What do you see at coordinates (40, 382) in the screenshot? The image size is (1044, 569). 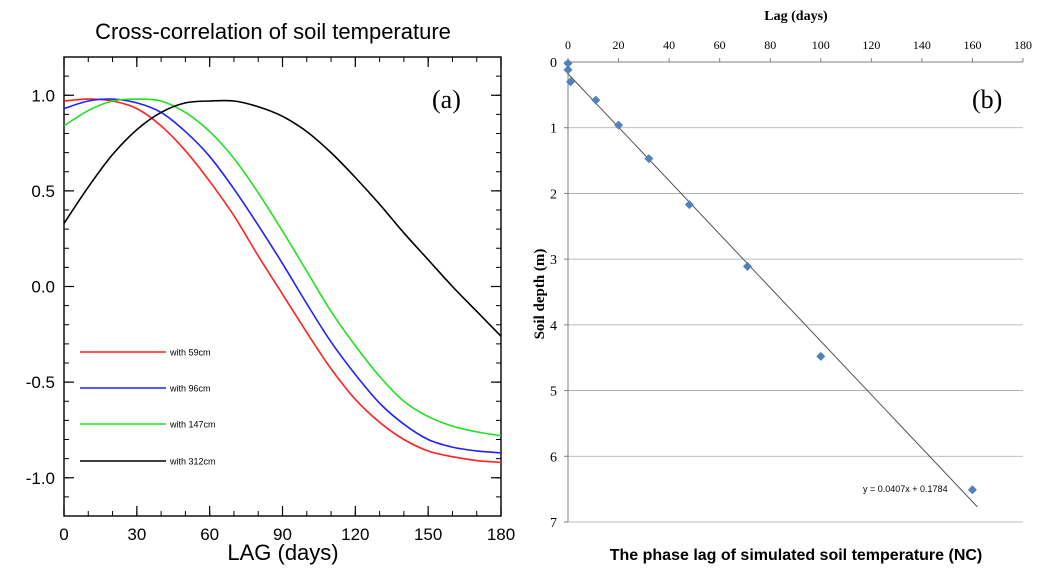 I see `y-tick-label: -0.5` at bounding box center [40, 382].